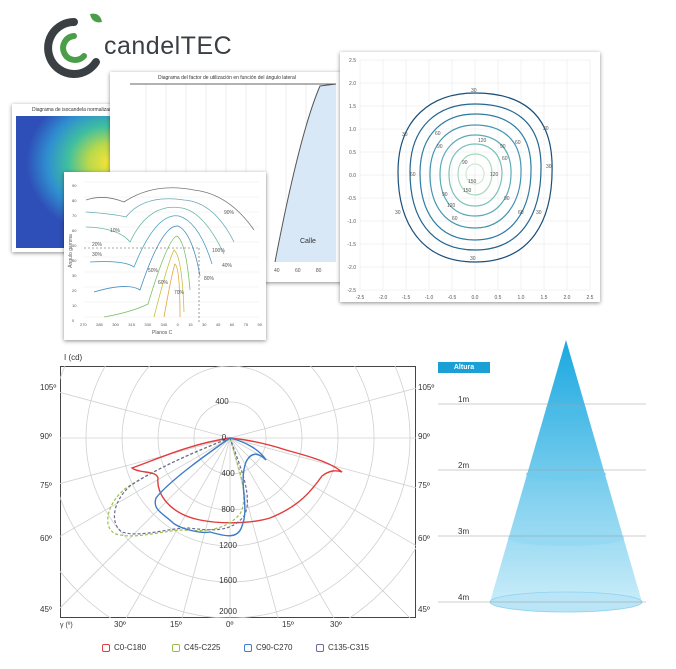 The width and height of the screenshot is (676, 669). Describe the element at coordinates (246, 324) in the screenshot. I see `x-tick: 75` at that location.